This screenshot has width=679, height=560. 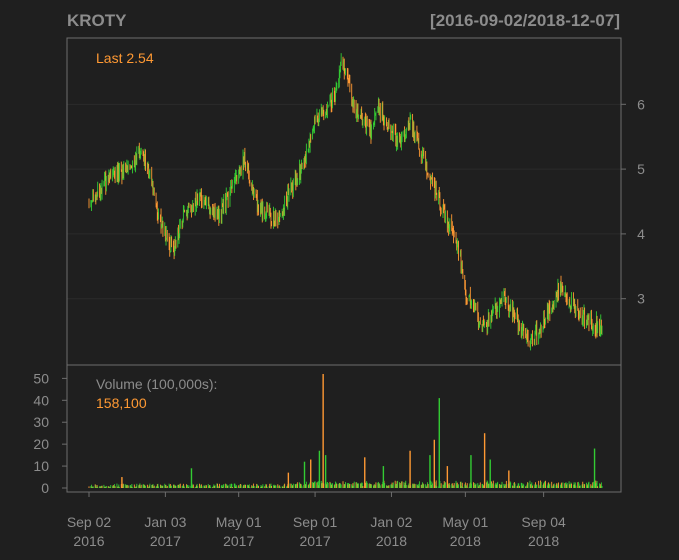 What do you see at coordinates (41, 466) in the screenshot?
I see `volume-y-tick-label: 10` at bounding box center [41, 466].